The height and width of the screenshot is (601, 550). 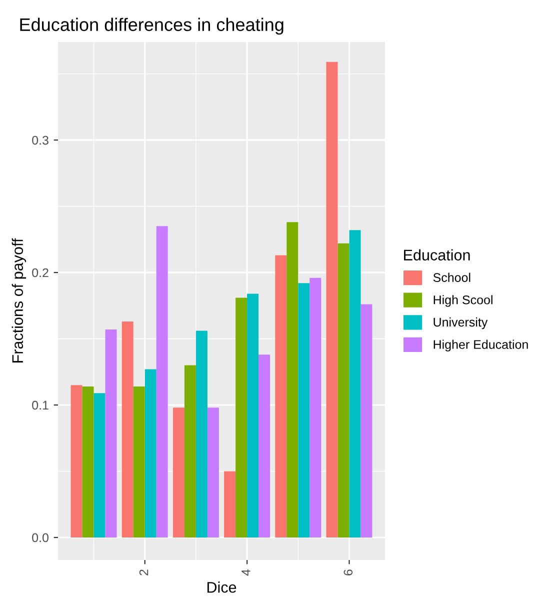 I want to click on x-tick-label: 2, so click(x=143, y=573).